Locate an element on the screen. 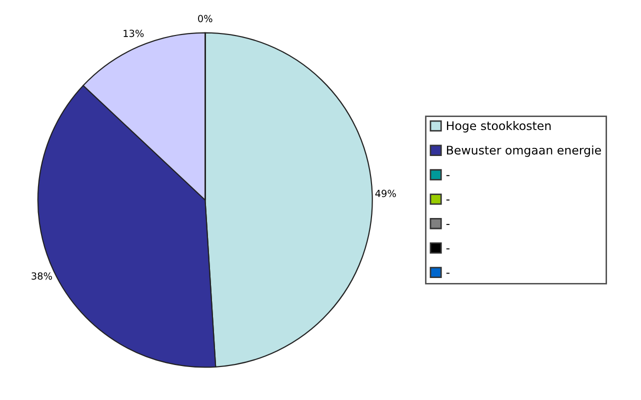  data-label: 38% is located at coordinates (42, 276).